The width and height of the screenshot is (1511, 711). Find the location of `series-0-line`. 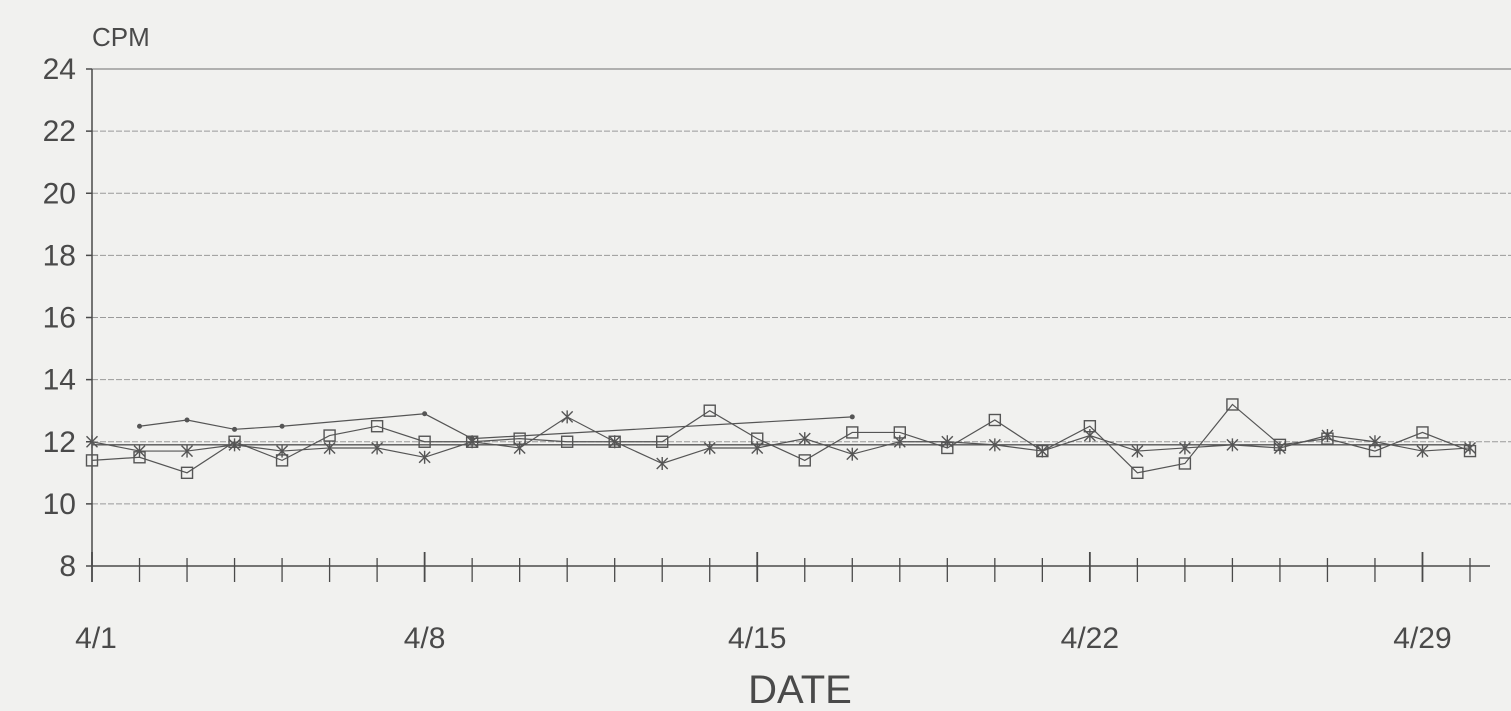

series-0-line is located at coordinates (496, 426).